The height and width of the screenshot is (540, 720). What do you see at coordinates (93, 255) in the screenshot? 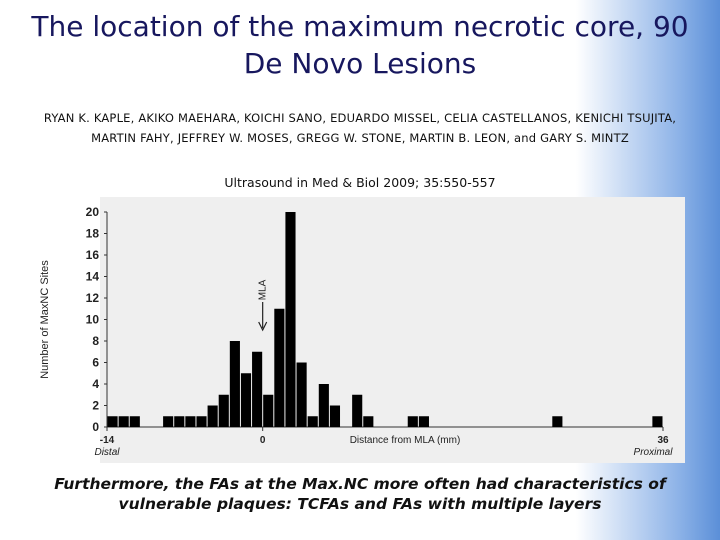
I see `y-tick-label: 16` at bounding box center [93, 255].